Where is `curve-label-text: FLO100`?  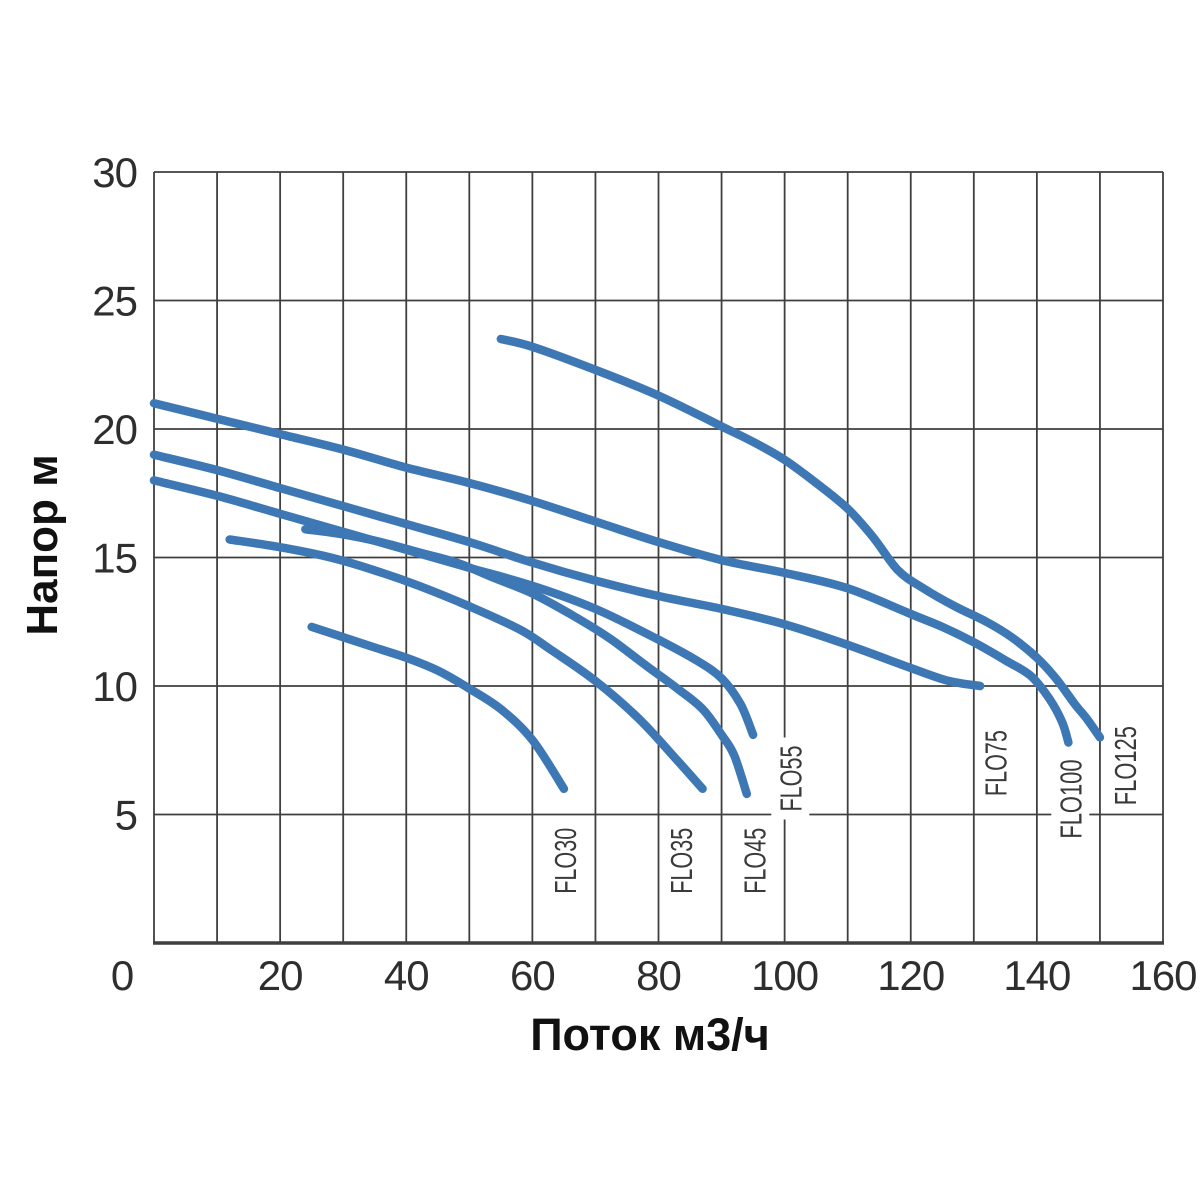
curve-label-text: FLO100 is located at coordinates (1070, 798).